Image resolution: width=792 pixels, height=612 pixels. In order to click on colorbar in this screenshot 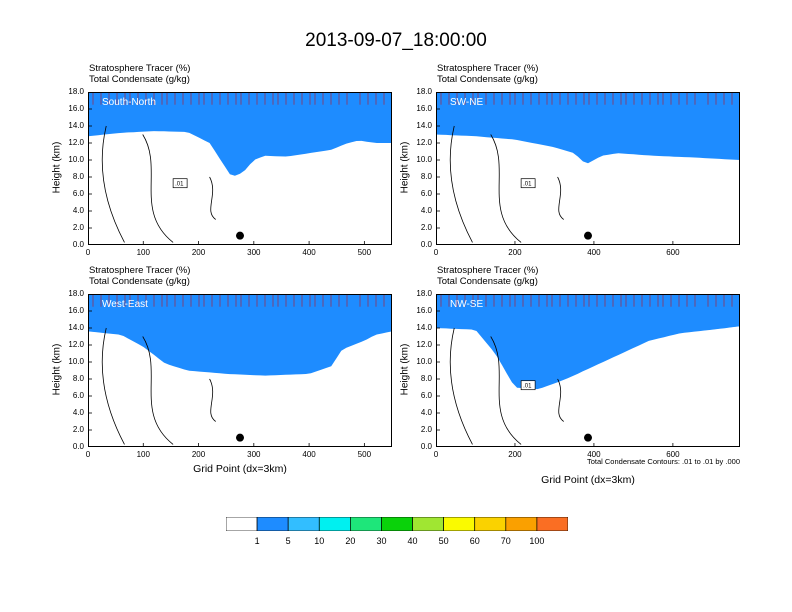, I will do `click(397, 524)`.